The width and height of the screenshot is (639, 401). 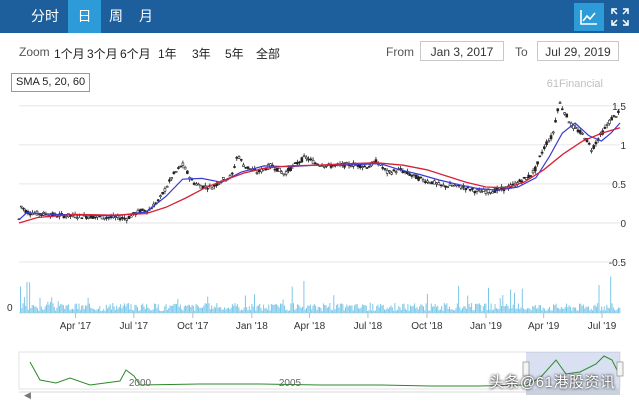 I want to click on zoom-6-month-button: 6个月, so click(x=135, y=54).